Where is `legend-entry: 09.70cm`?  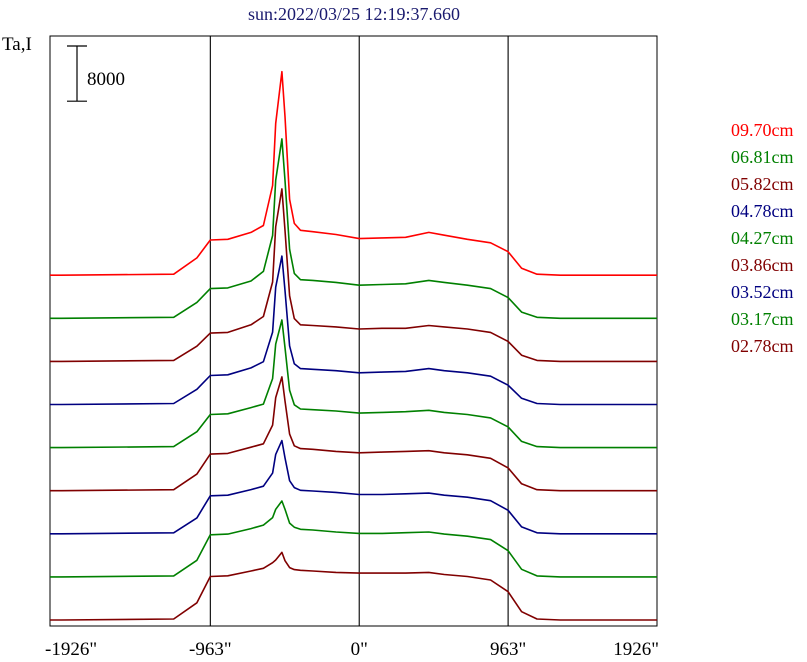
legend-entry: 09.70cm is located at coordinates (762, 130).